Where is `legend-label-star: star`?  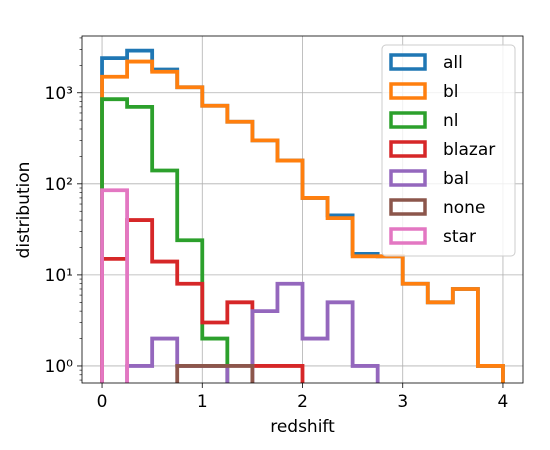 legend-label-star: star is located at coordinates (459, 237).